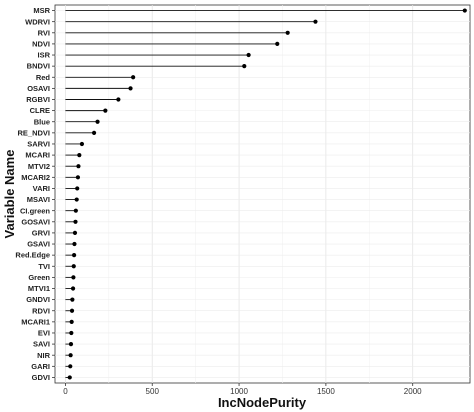  What do you see at coordinates (41, 188) in the screenshot?
I see `y-tick-label: VARI` at bounding box center [41, 188].